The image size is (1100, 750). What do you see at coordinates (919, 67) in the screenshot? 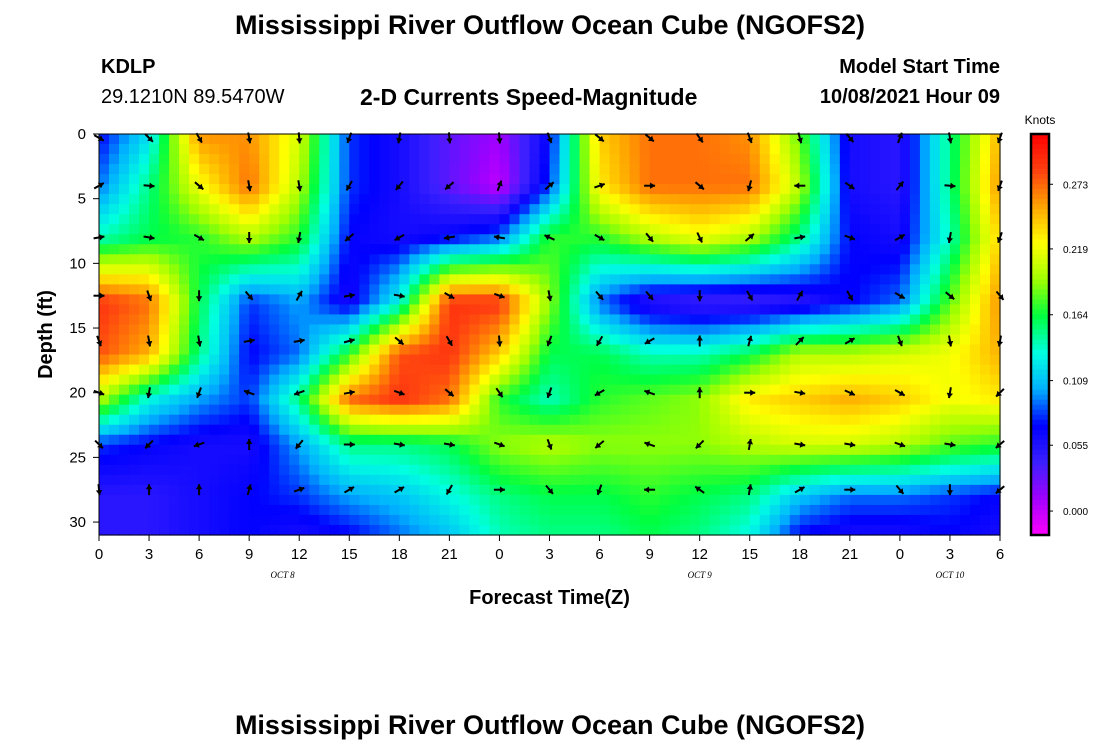
I see `model-start-label: Model Start Time` at bounding box center [919, 67].